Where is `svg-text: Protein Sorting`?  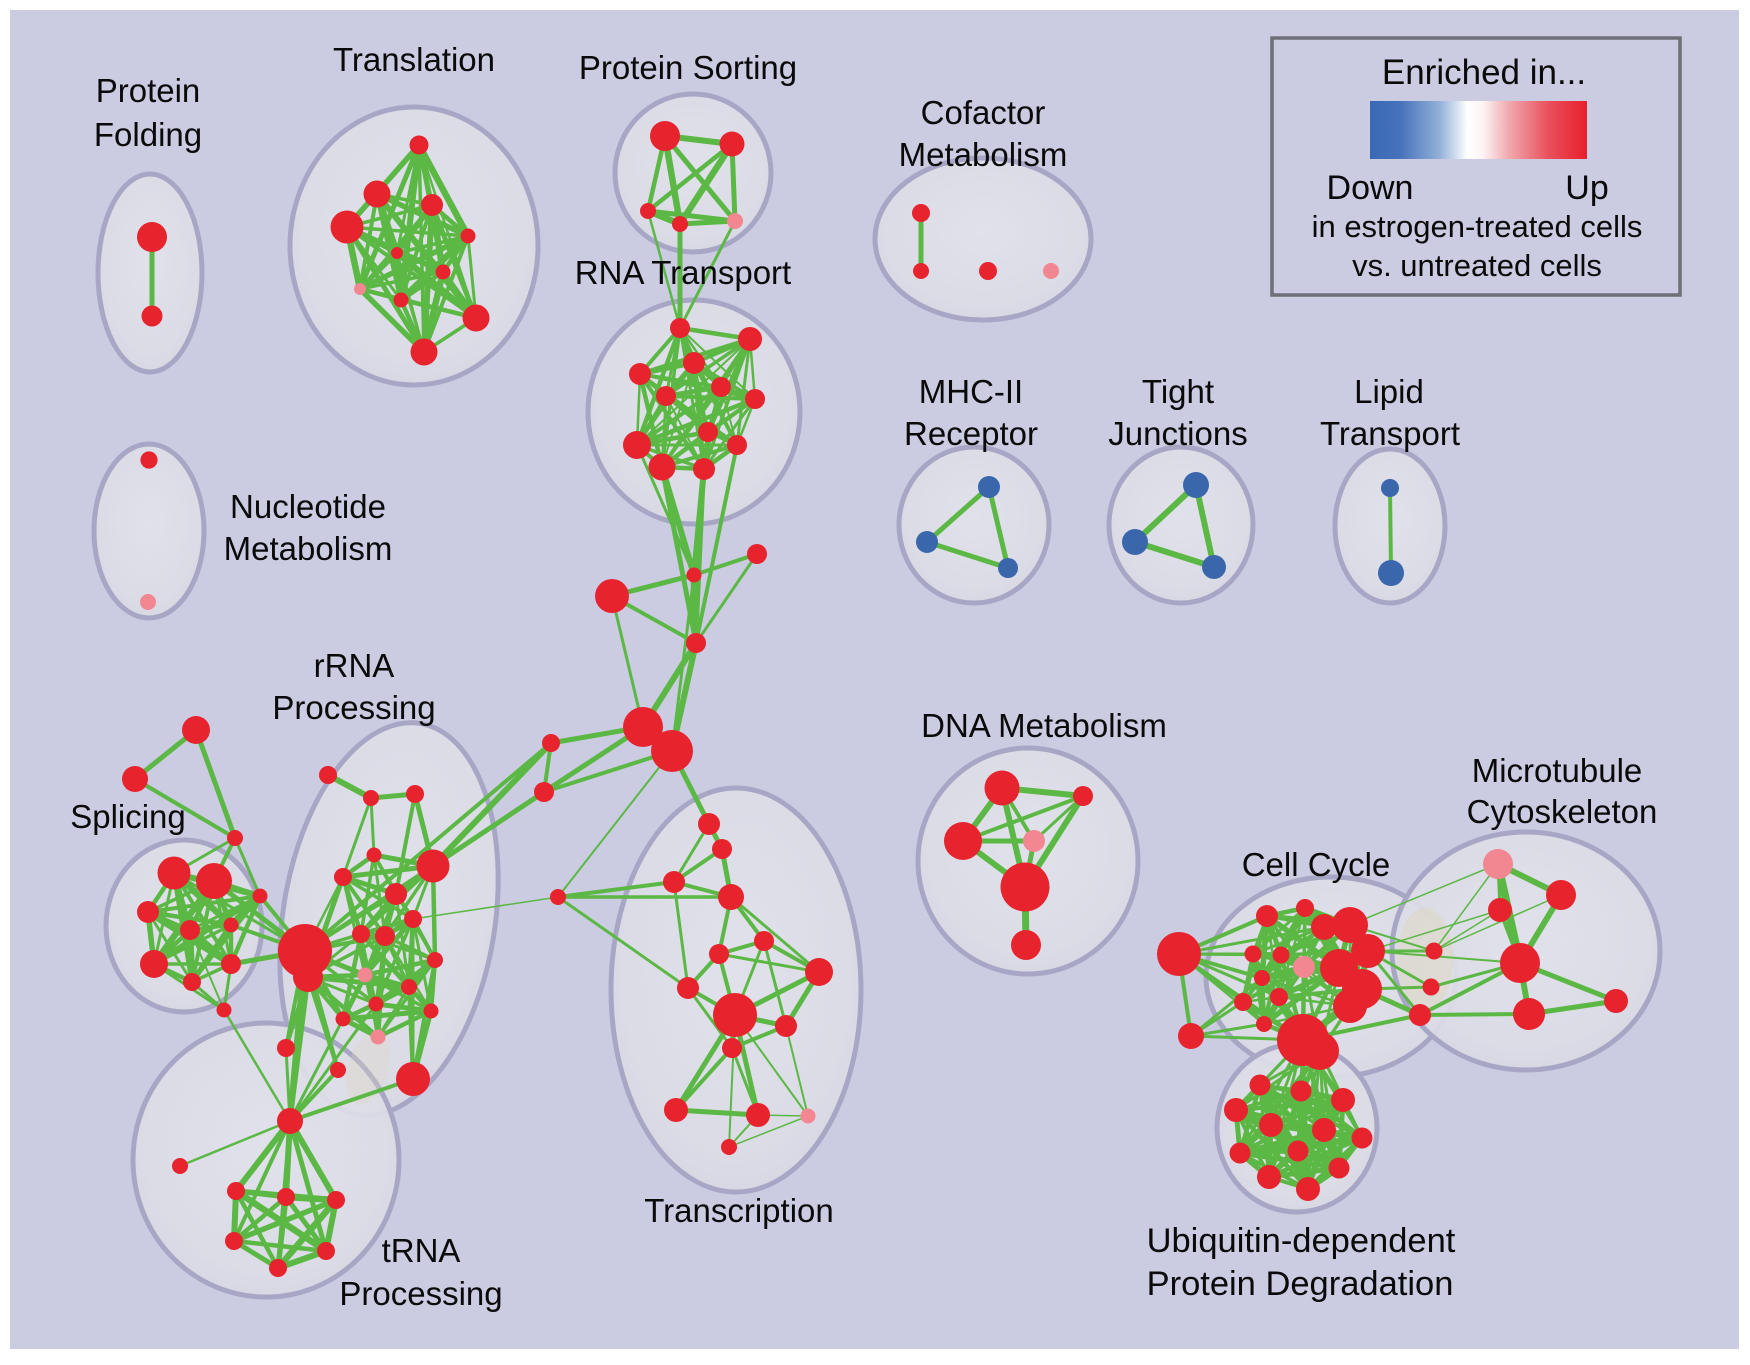
svg-text: Protein Sorting is located at coordinates (688, 67).